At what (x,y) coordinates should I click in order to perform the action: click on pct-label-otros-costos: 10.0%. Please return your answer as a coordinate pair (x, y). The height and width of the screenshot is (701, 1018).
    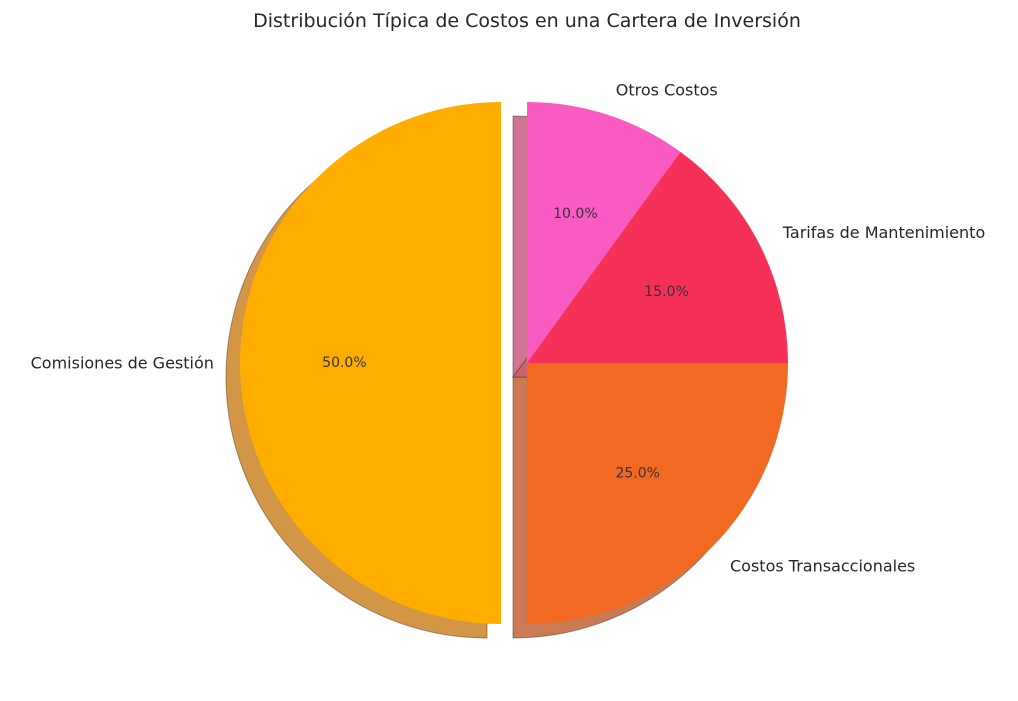
    Looking at the image, I should click on (575, 214).